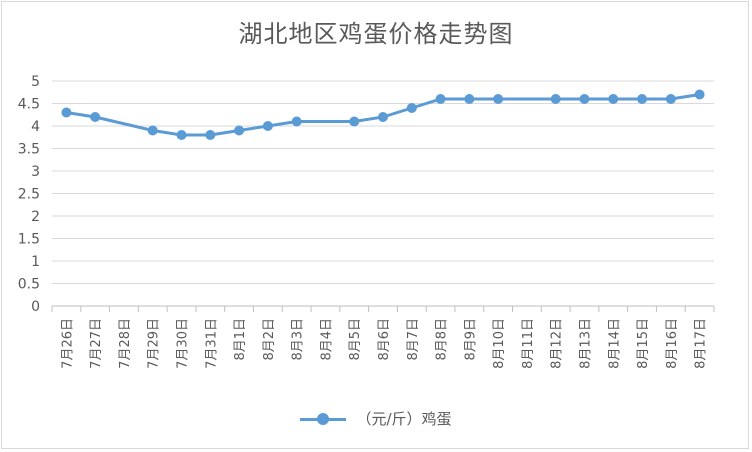 This screenshot has height=452, width=752. Describe the element at coordinates (29, 150) in the screenshot. I see `y-tick-label: 3.5` at that location.